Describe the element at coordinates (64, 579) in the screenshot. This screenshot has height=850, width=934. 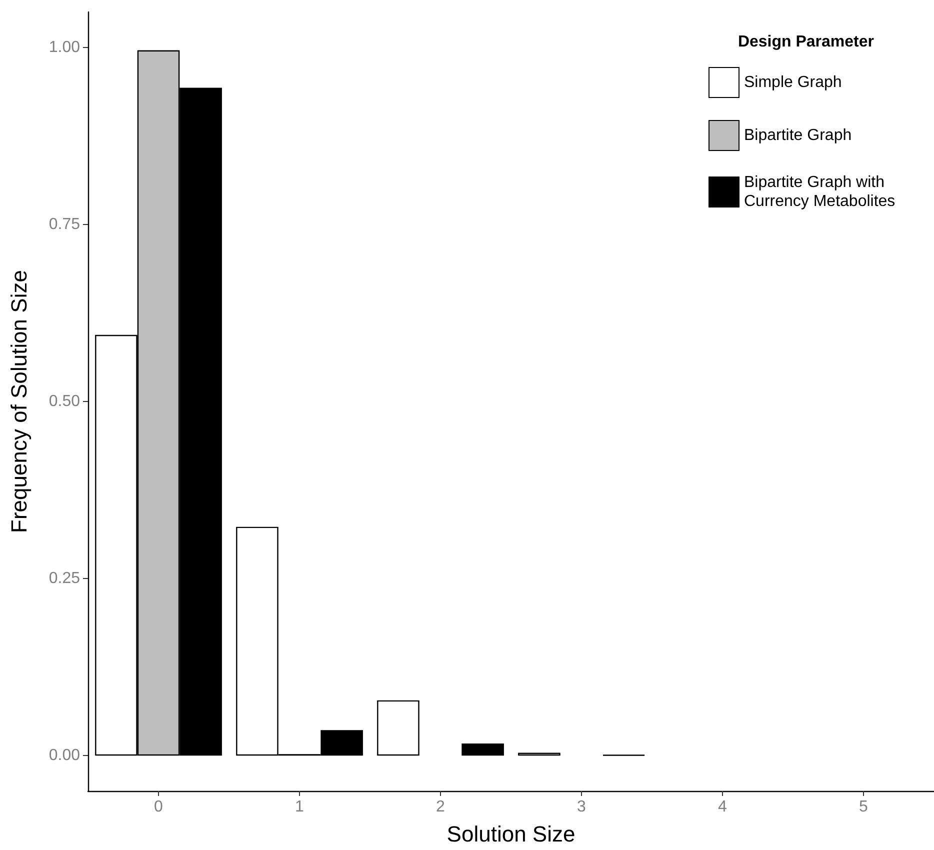
I see `y-tick-label: 0.25` at that location.